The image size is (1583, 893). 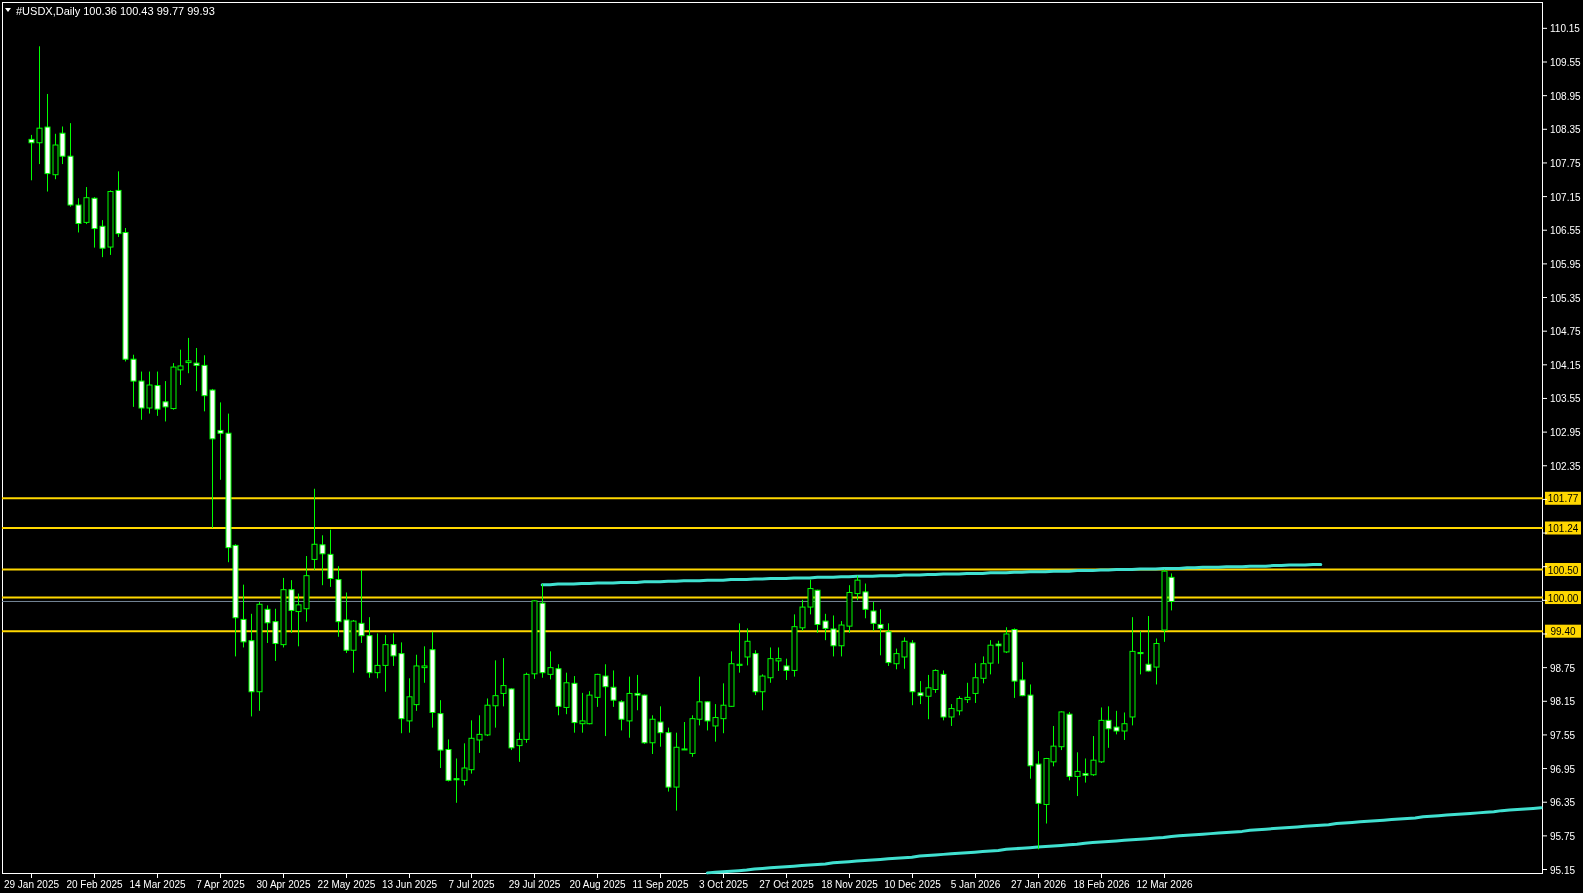 What do you see at coordinates (534, 884) in the screenshot?
I see `x-tick-label: 29 Jul 2025` at bounding box center [534, 884].